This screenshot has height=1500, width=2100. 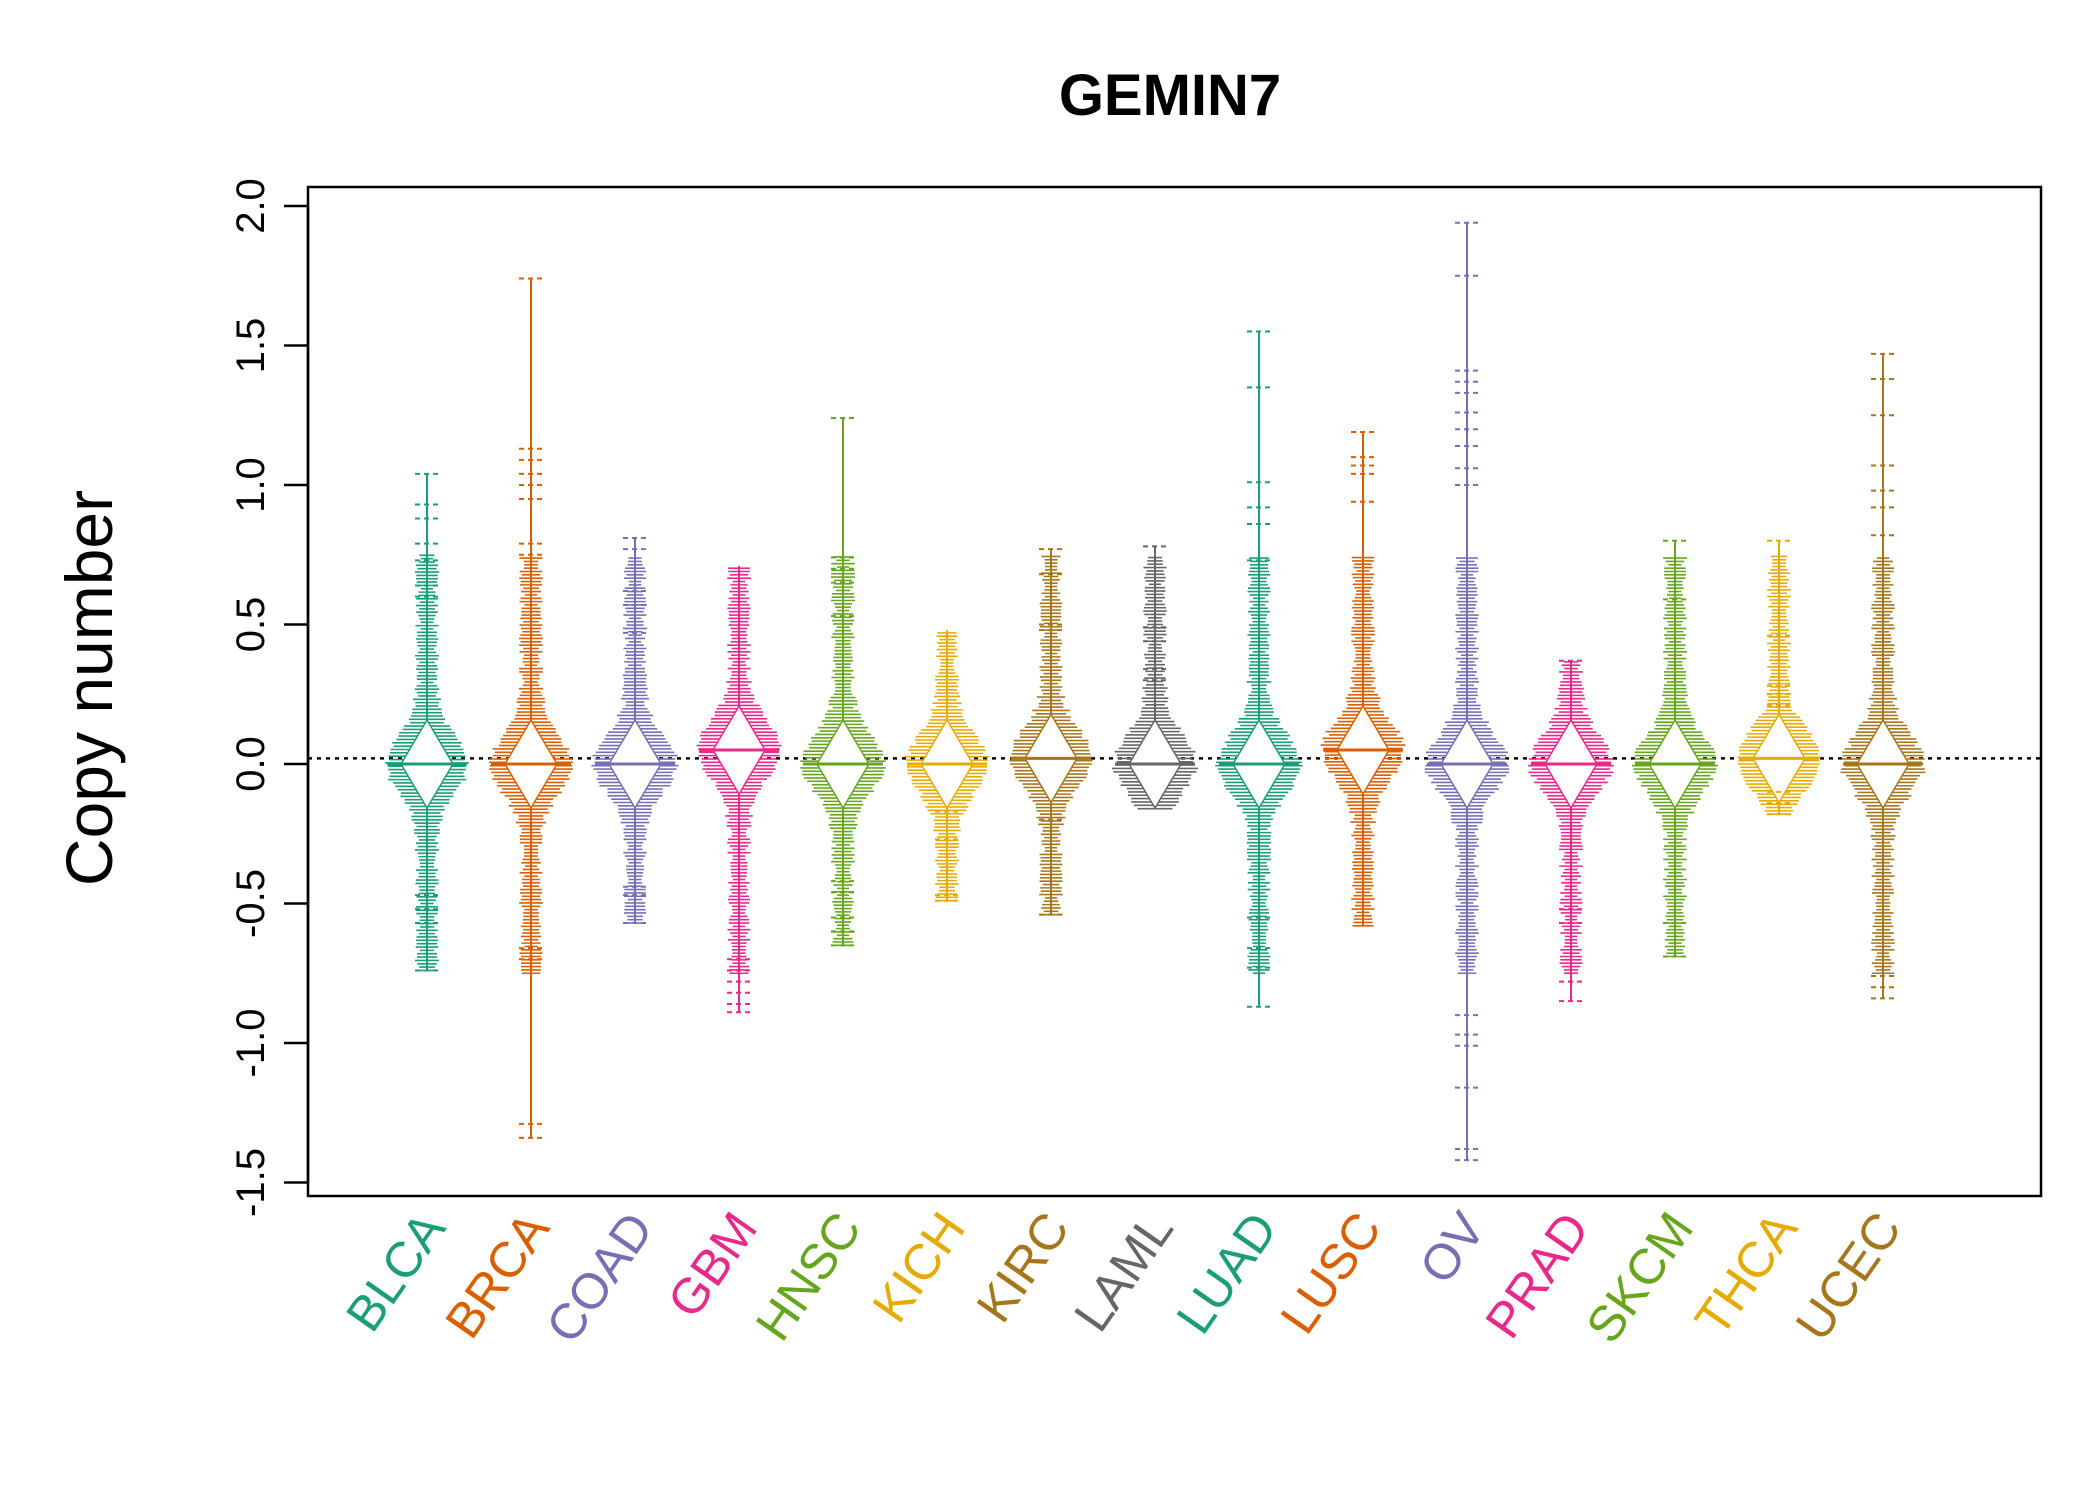 What do you see at coordinates (1123, 1271) in the screenshot?
I see `category-label-laml: LAML` at bounding box center [1123, 1271].